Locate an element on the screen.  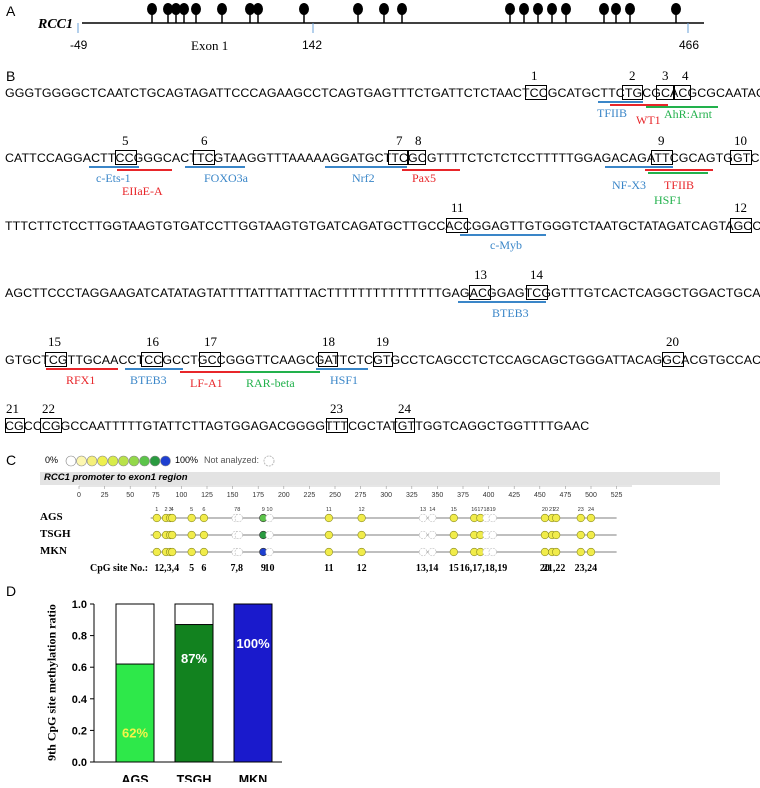
cpg-site-small-label: 4 is located at coordinates (172, 510).